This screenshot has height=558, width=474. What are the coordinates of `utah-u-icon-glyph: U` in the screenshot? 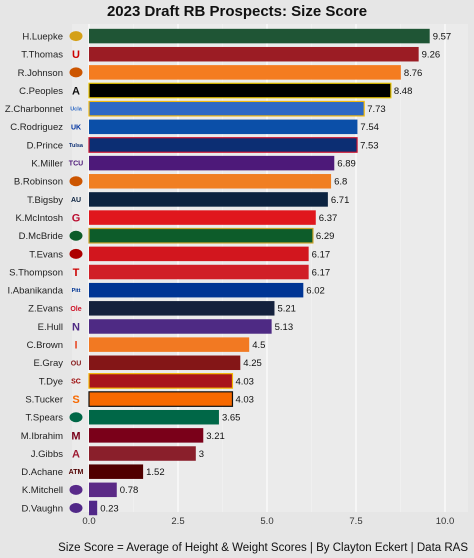 It's located at (76, 55).